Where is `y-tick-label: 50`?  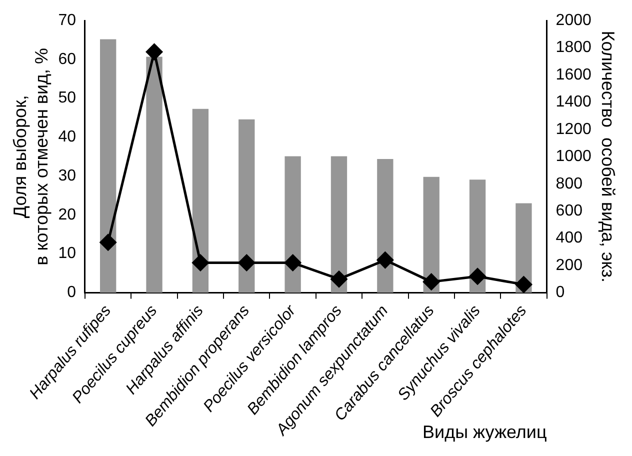 y-tick-label: 50 is located at coordinates (67, 98).